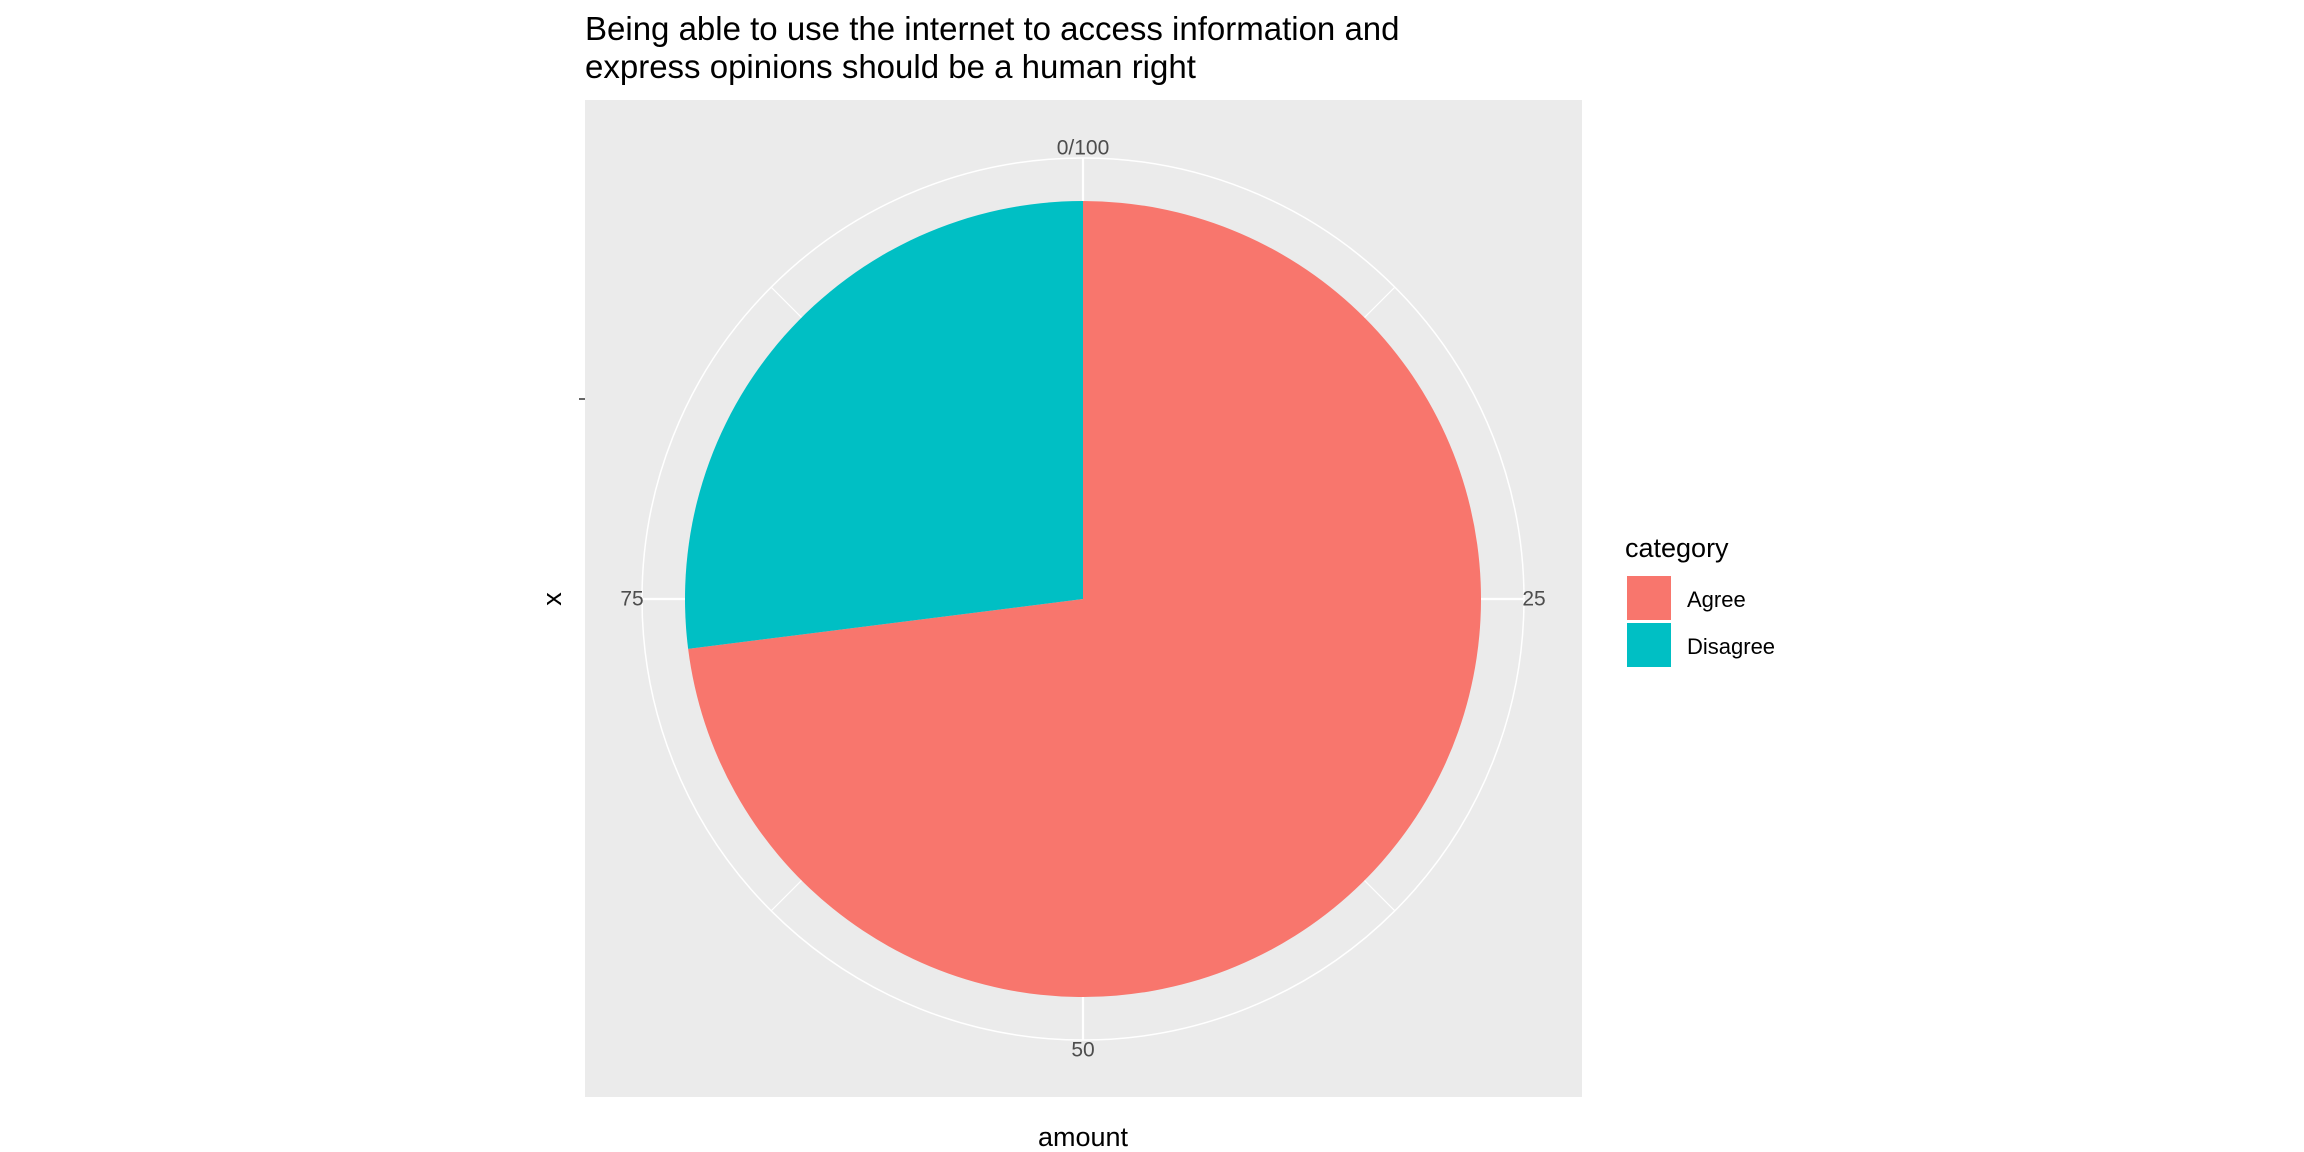 This screenshot has height=1152, width=2304. I want to click on legend-key-agree, so click(1649, 598).